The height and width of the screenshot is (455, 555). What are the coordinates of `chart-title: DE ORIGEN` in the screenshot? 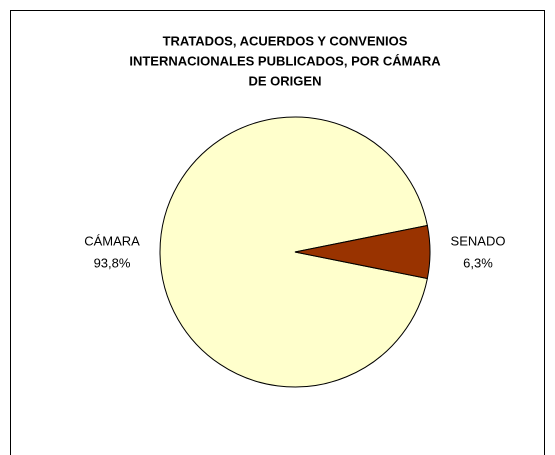 It's located at (285, 80).